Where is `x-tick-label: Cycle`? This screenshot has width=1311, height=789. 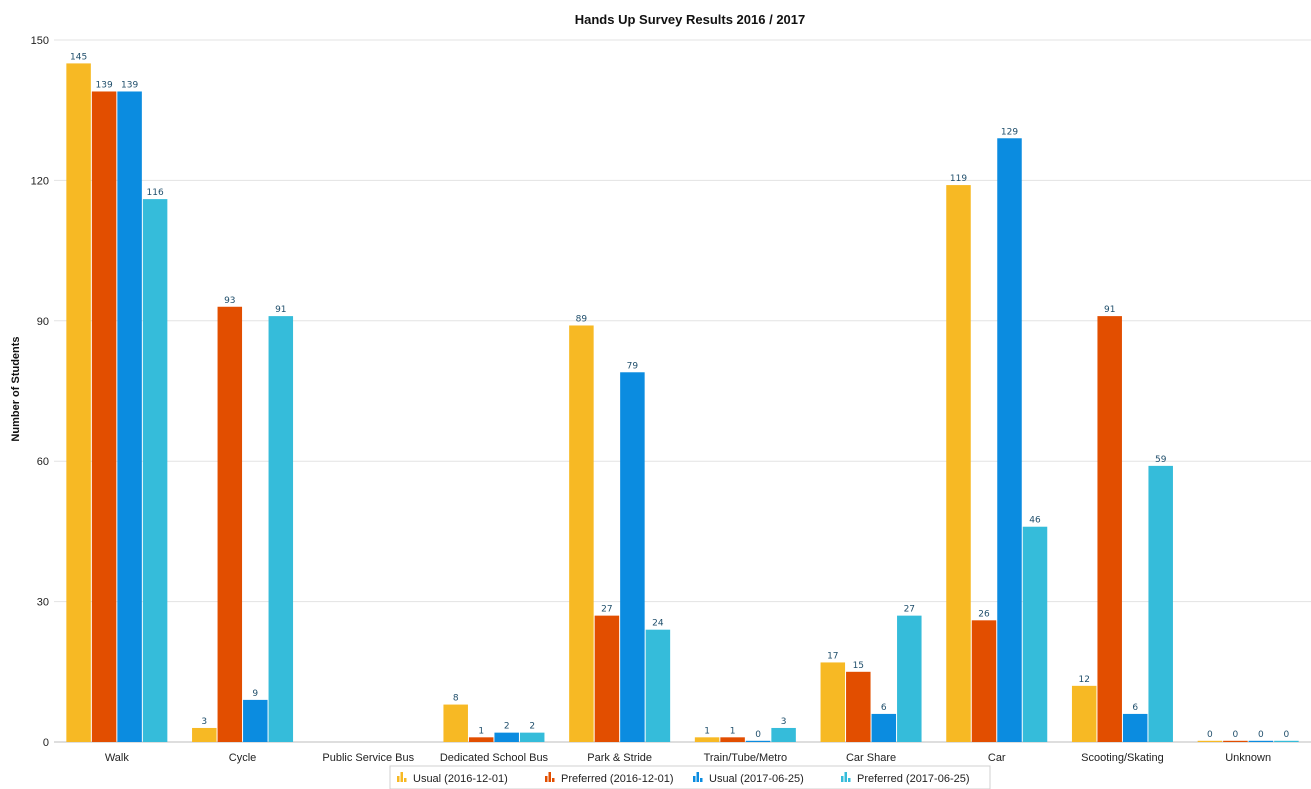
x-tick-label: Cycle is located at coordinates (243, 758).